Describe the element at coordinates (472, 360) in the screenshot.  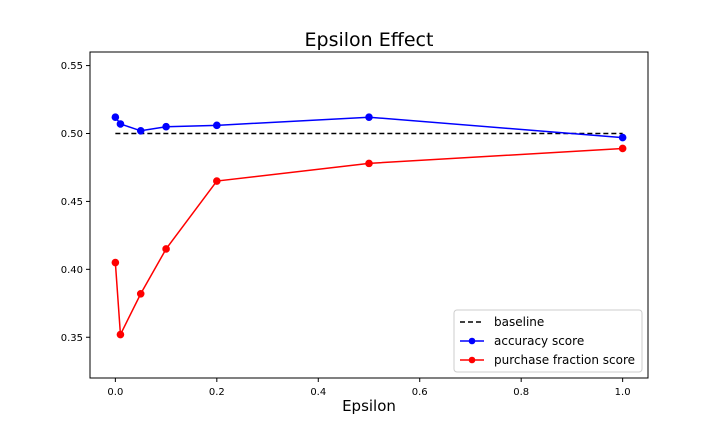
I see `legend-marker-purchase-fraction-score` at that location.